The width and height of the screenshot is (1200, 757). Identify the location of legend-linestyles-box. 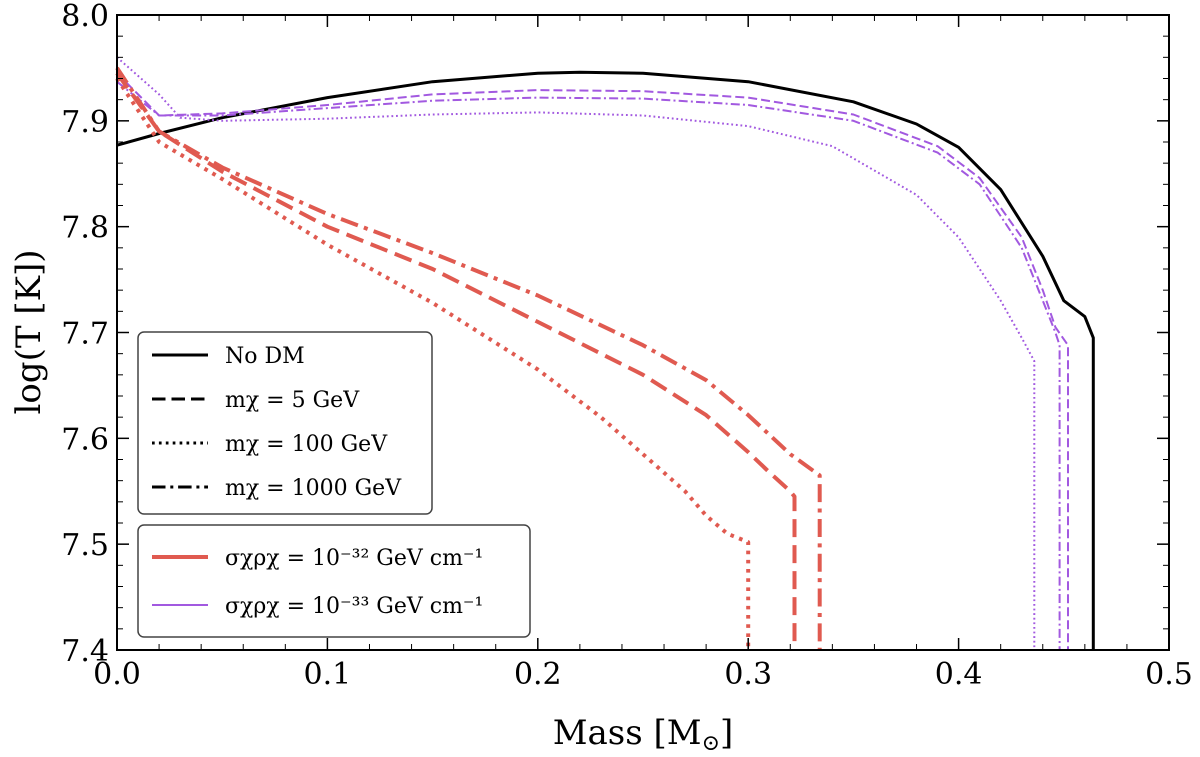
(285, 423).